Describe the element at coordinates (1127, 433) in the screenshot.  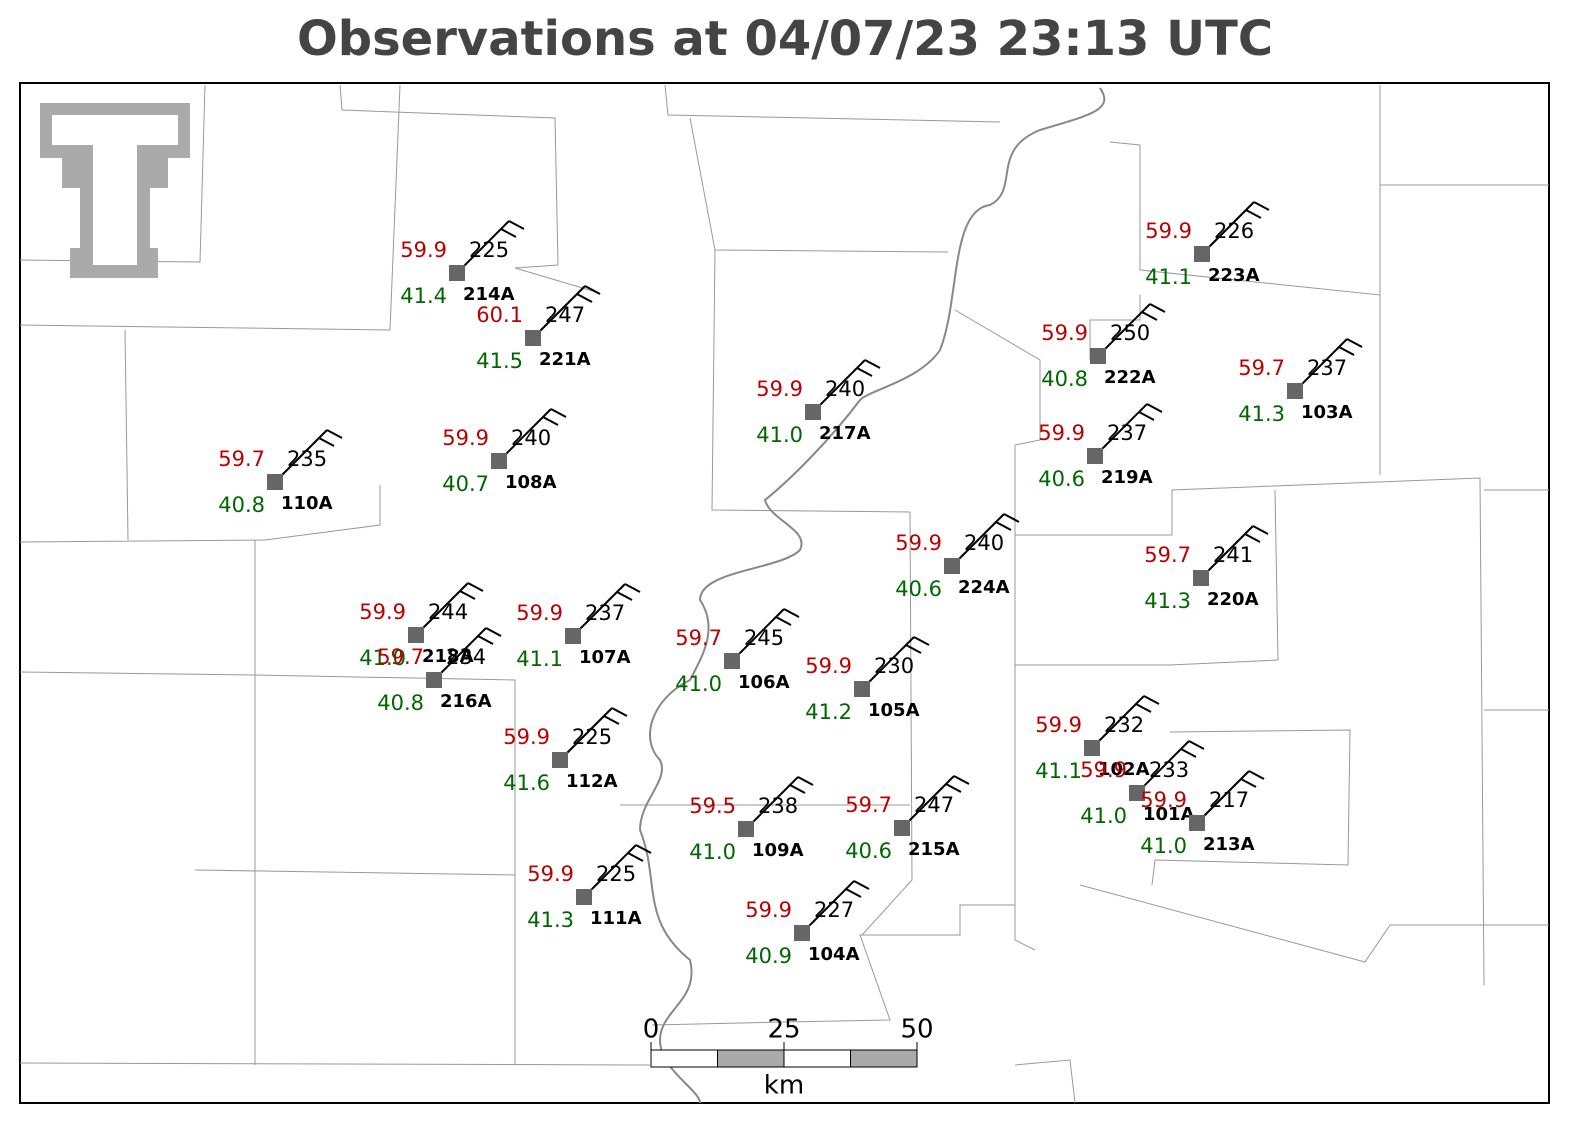
I see `pressure: 237` at that location.